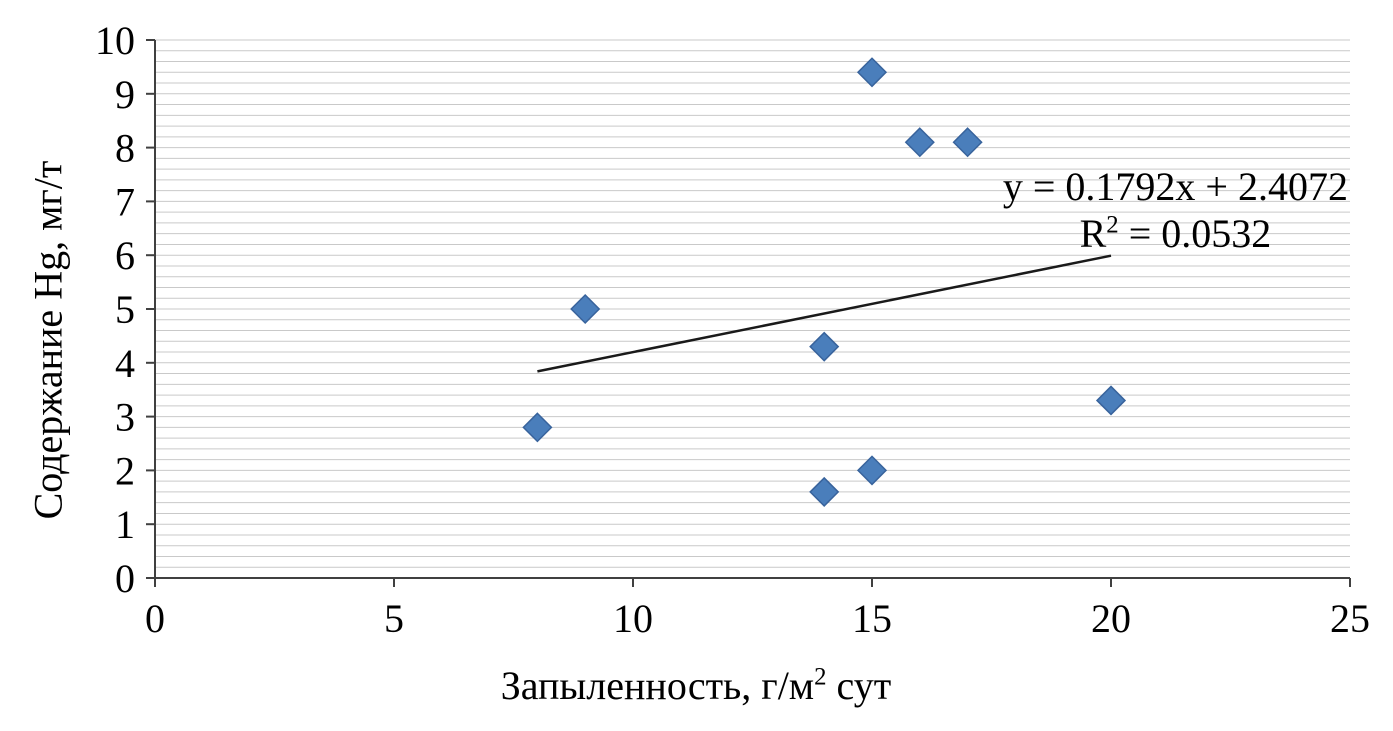 The height and width of the screenshot is (731, 1393). What do you see at coordinates (824, 313) in the screenshot?
I see `trendline` at bounding box center [824, 313].